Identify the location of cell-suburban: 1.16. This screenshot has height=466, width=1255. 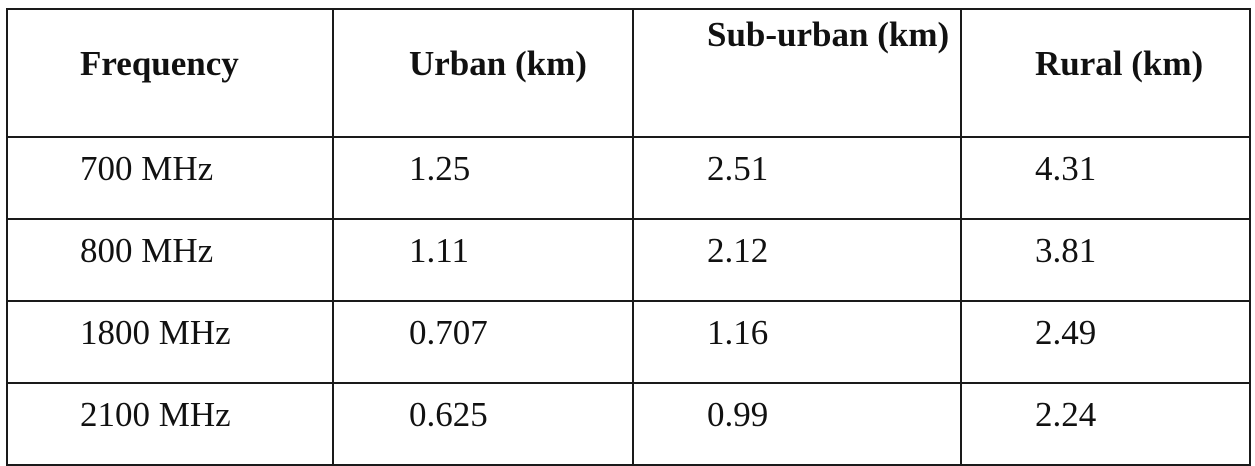
(797, 342).